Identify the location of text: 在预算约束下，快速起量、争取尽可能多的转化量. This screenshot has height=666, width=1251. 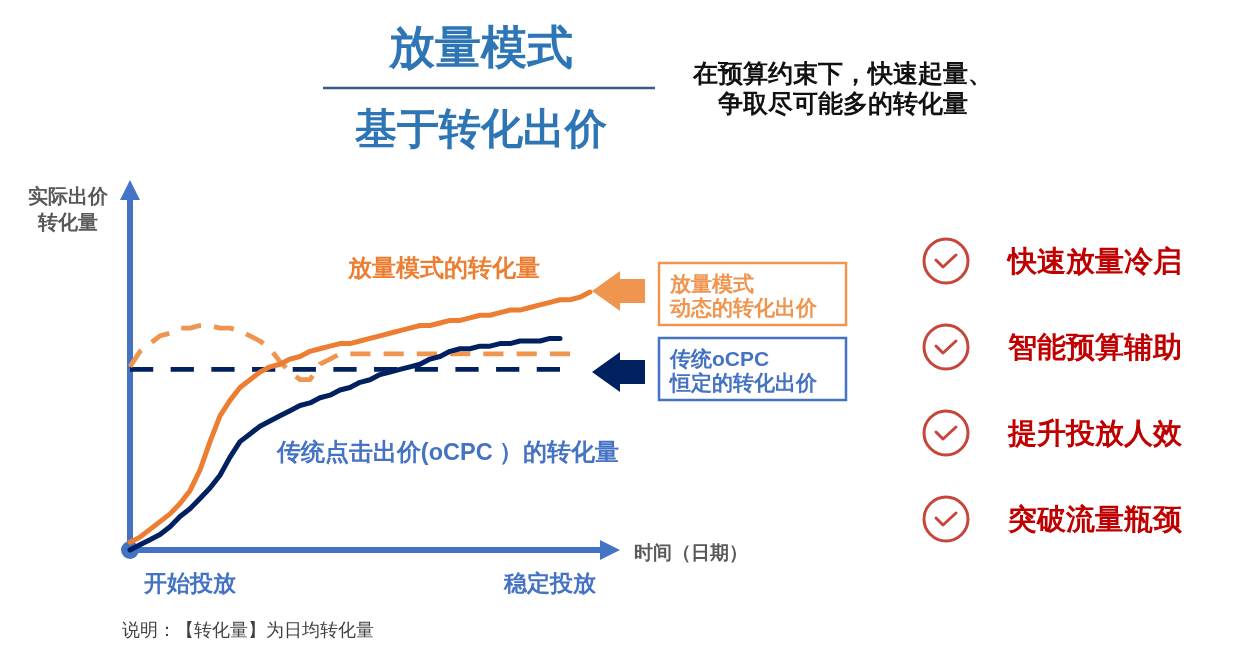
(842, 88).